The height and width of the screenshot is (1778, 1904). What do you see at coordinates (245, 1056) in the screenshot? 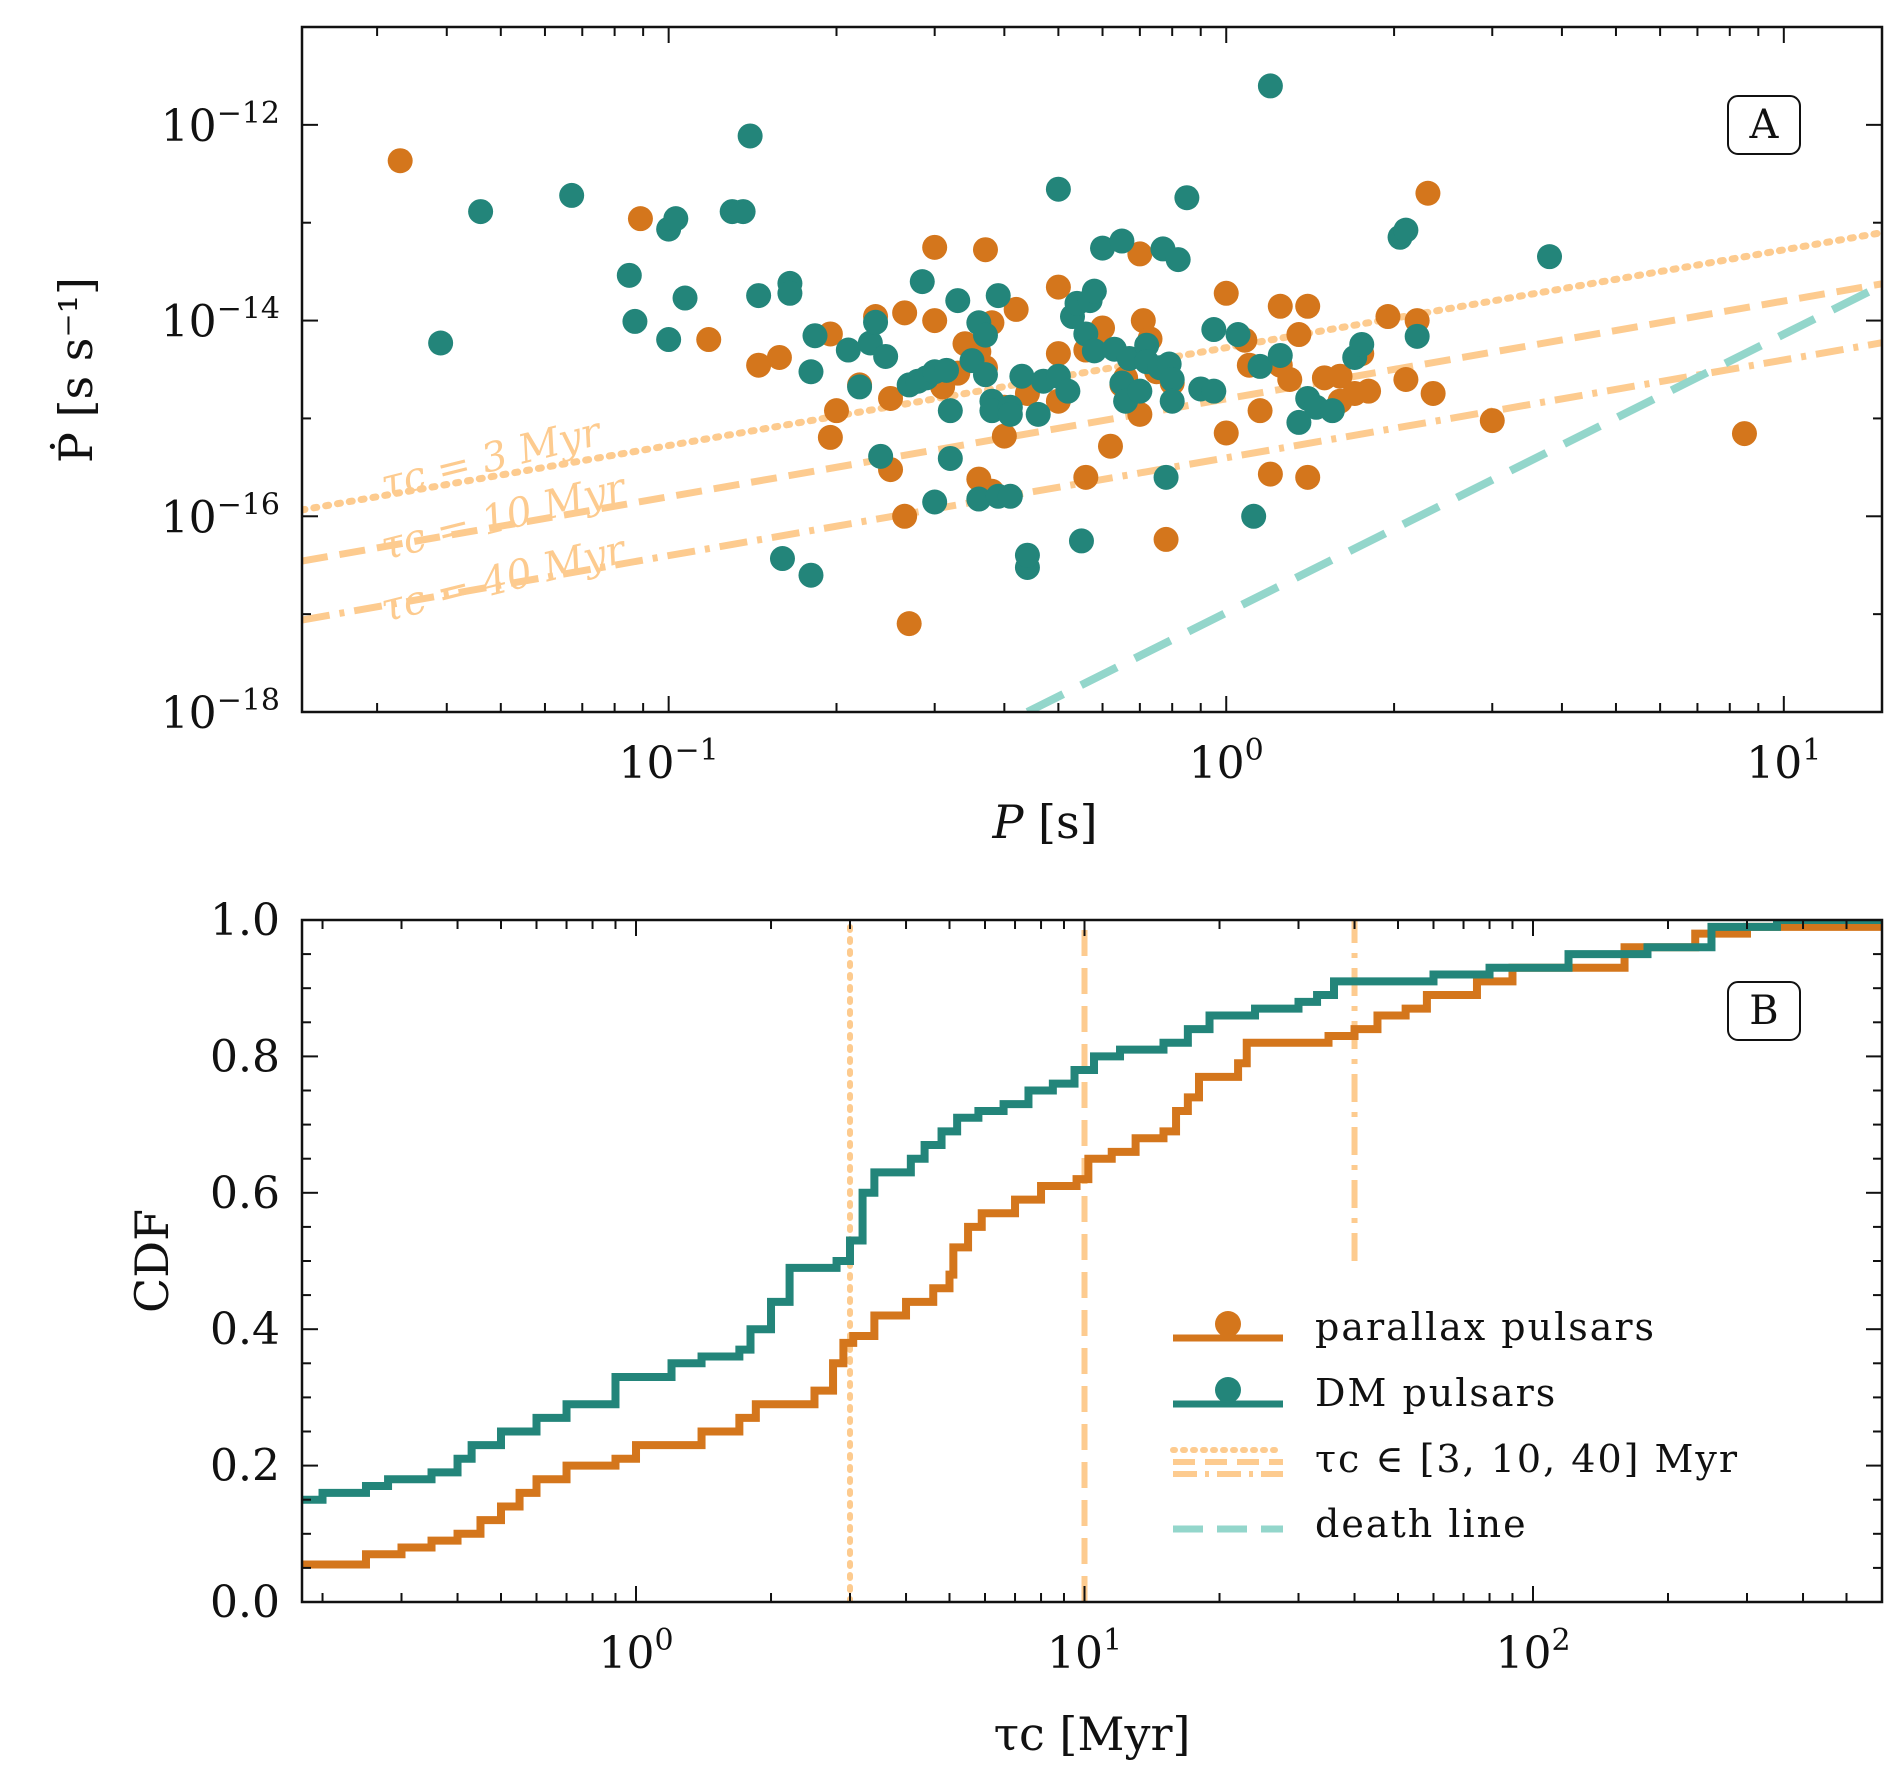
I see `y-tick-label: 0.8` at bounding box center [245, 1056].